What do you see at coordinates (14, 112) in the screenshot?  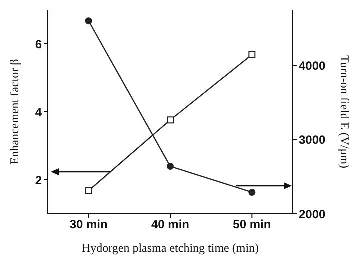 I see `y-axis-title: Enhancement factor β` at bounding box center [14, 112].